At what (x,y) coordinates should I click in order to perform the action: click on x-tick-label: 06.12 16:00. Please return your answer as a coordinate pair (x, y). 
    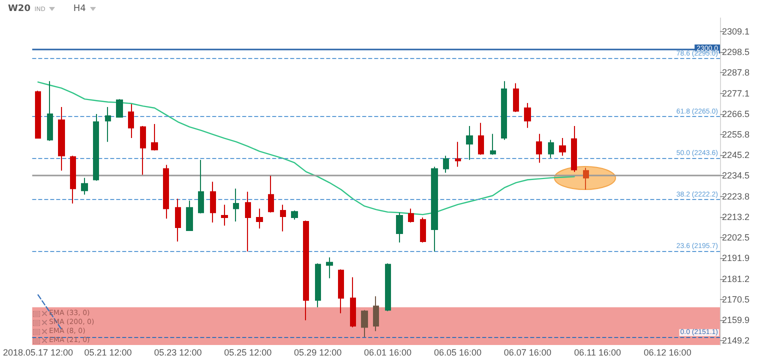
    Looking at the image, I should click on (668, 353).